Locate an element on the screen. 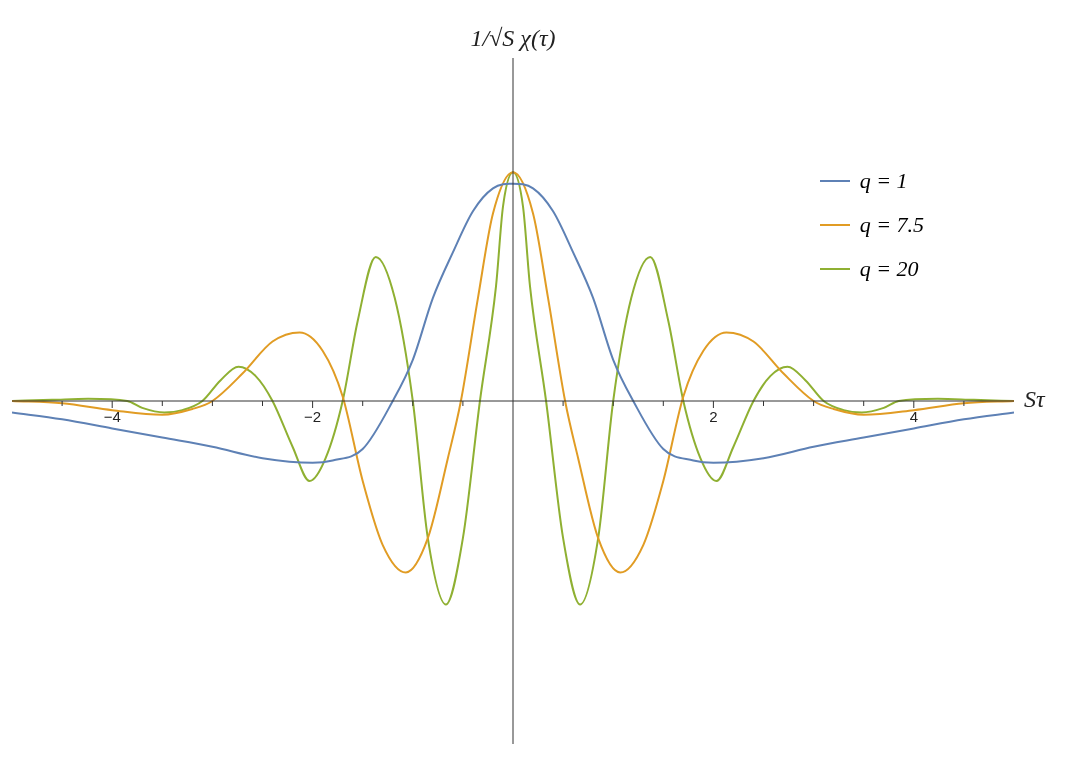  x-tick-label: −2 is located at coordinates (313, 416).